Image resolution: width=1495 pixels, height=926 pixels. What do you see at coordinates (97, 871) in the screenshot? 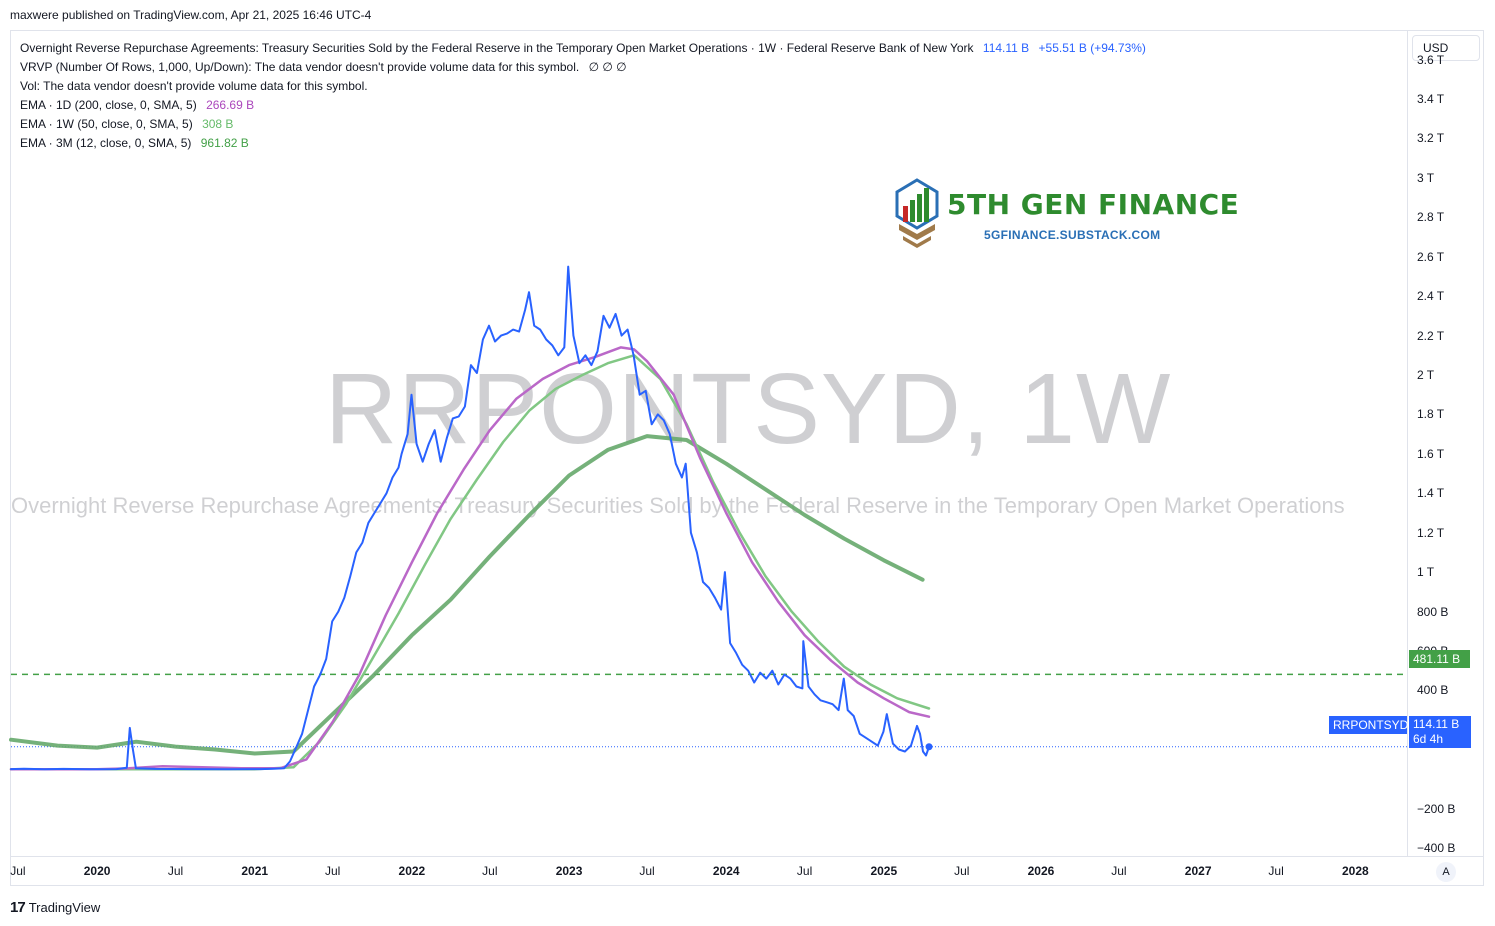
I see `x-tick-label: 2020` at bounding box center [97, 871].